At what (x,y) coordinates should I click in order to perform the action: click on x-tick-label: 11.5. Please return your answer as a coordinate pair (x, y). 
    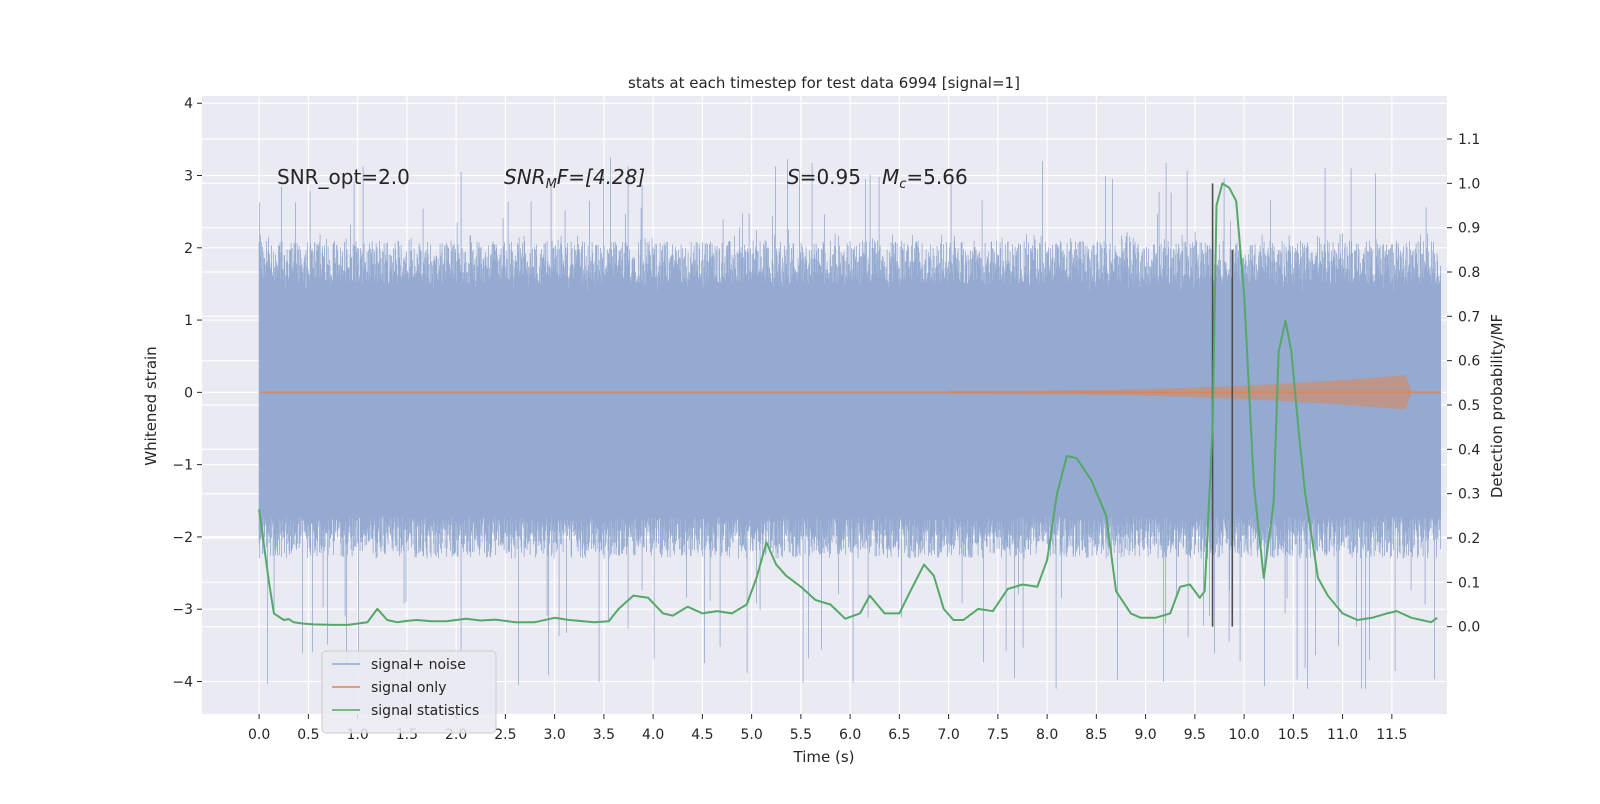
    Looking at the image, I should click on (1391, 735).